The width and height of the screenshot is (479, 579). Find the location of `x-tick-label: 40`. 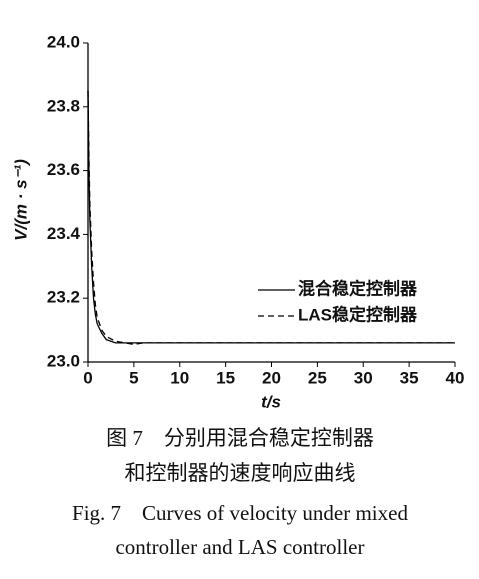

x-tick-label: 40 is located at coordinates (455, 377).